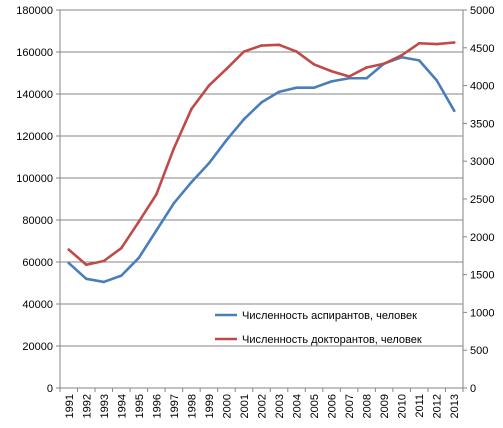 Image resolution: width=503 pixels, height=428 pixels. I want to click on right-axis-ticks: 0 500 1000 1500 2000 2500 3000 3500 4000 4500 5000, so click(482, 200).